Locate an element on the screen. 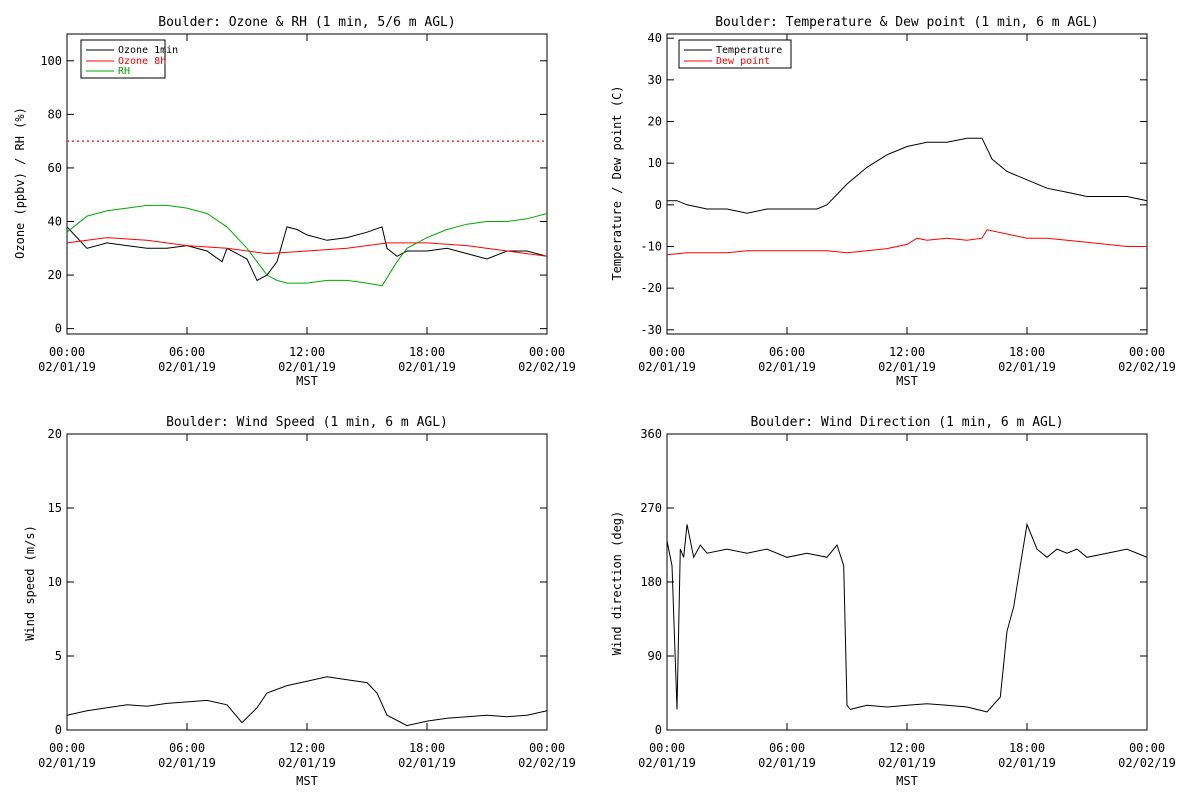  legend: Temperature Dew point is located at coordinates (735, 54).